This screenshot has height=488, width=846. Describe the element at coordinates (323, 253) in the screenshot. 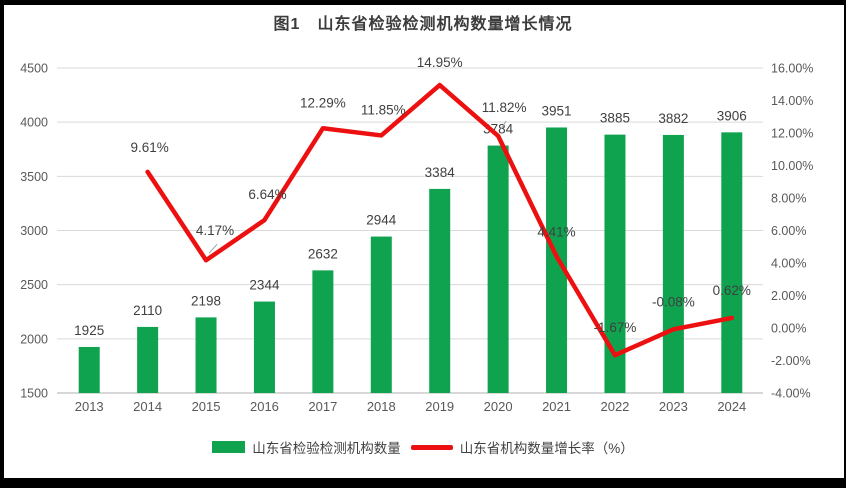

I see `bar-value-label: 2632` at that location.